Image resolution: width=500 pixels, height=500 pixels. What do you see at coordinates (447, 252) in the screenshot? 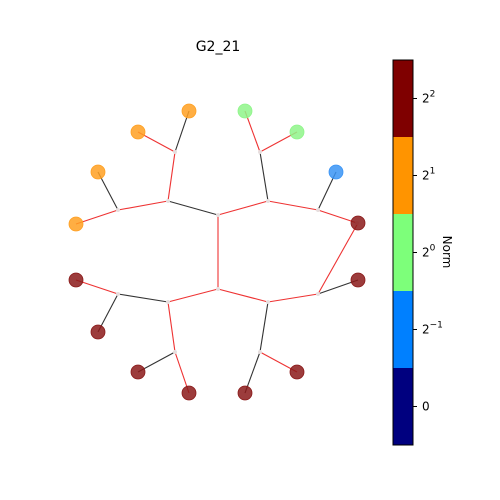
I see `colorbar-label: Norm` at bounding box center [447, 252].